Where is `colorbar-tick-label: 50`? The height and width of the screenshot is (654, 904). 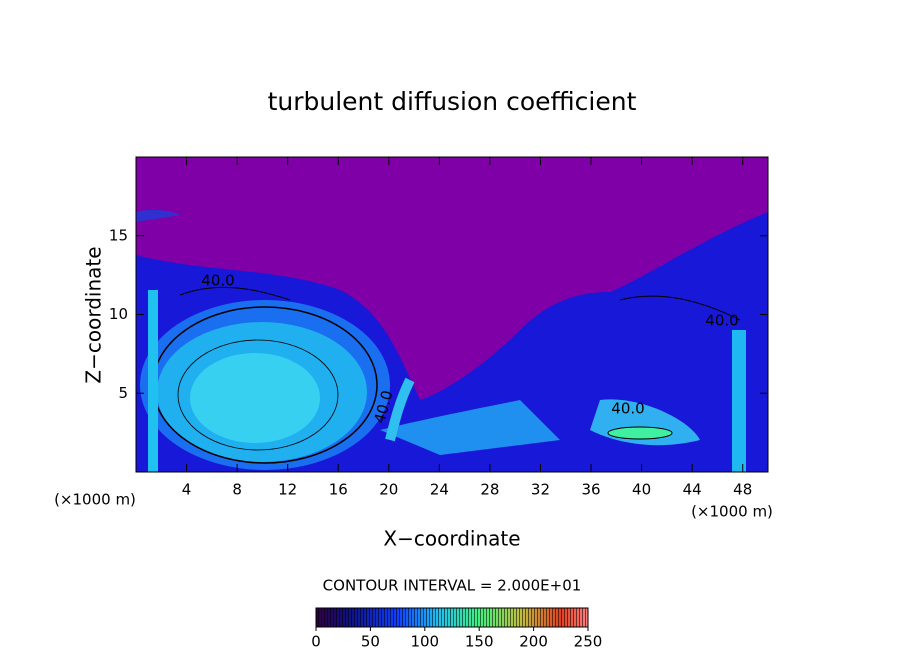
colorbar-tick-label: 50 is located at coordinates (370, 642).